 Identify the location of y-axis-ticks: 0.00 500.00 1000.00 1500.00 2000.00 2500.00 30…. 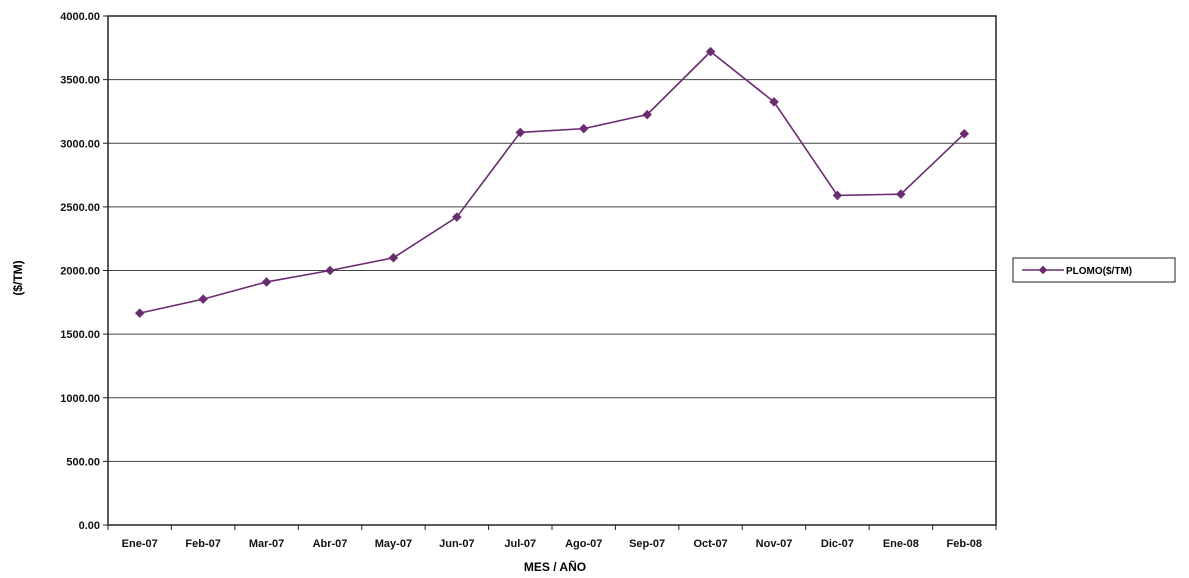
(84, 271).